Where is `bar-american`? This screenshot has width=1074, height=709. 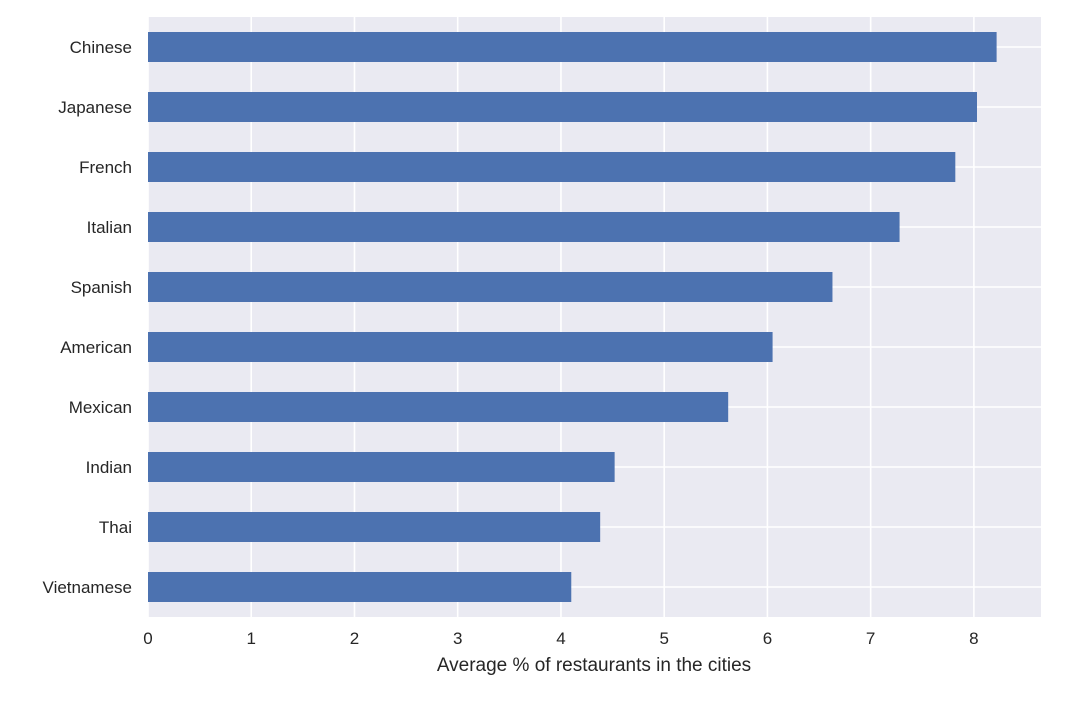 bar-american is located at coordinates (460, 347).